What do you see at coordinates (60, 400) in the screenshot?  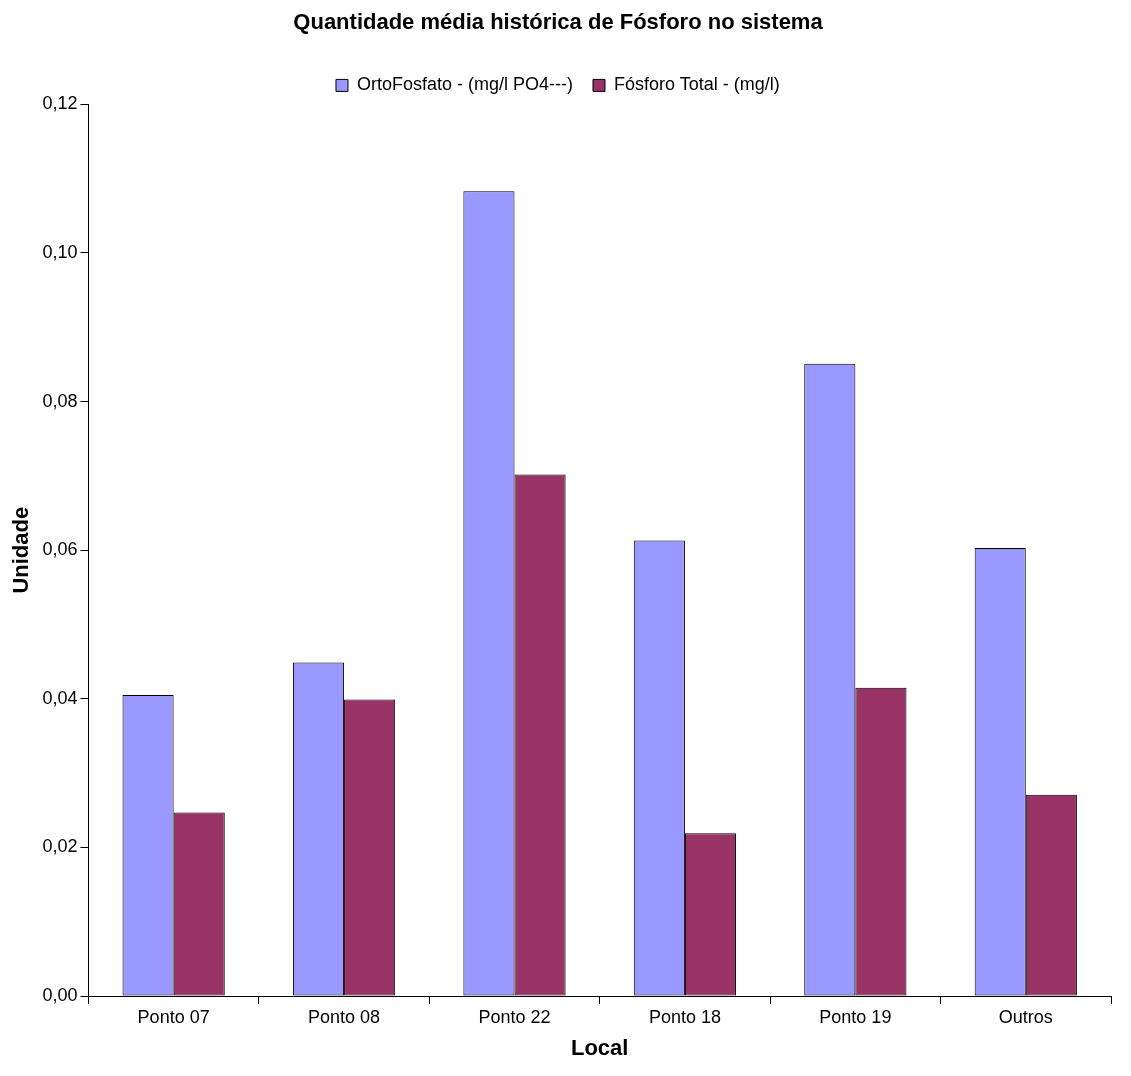 I see `y-tick-label: 0,08` at bounding box center [60, 400].